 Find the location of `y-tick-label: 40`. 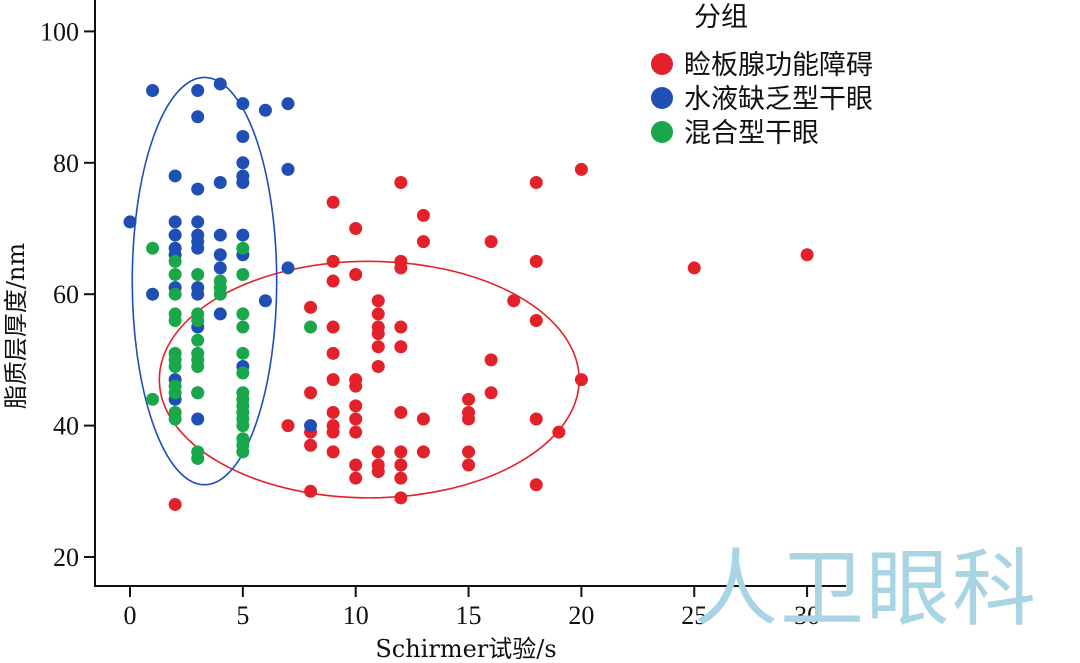

y-tick-label: 40 is located at coordinates (66, 426).